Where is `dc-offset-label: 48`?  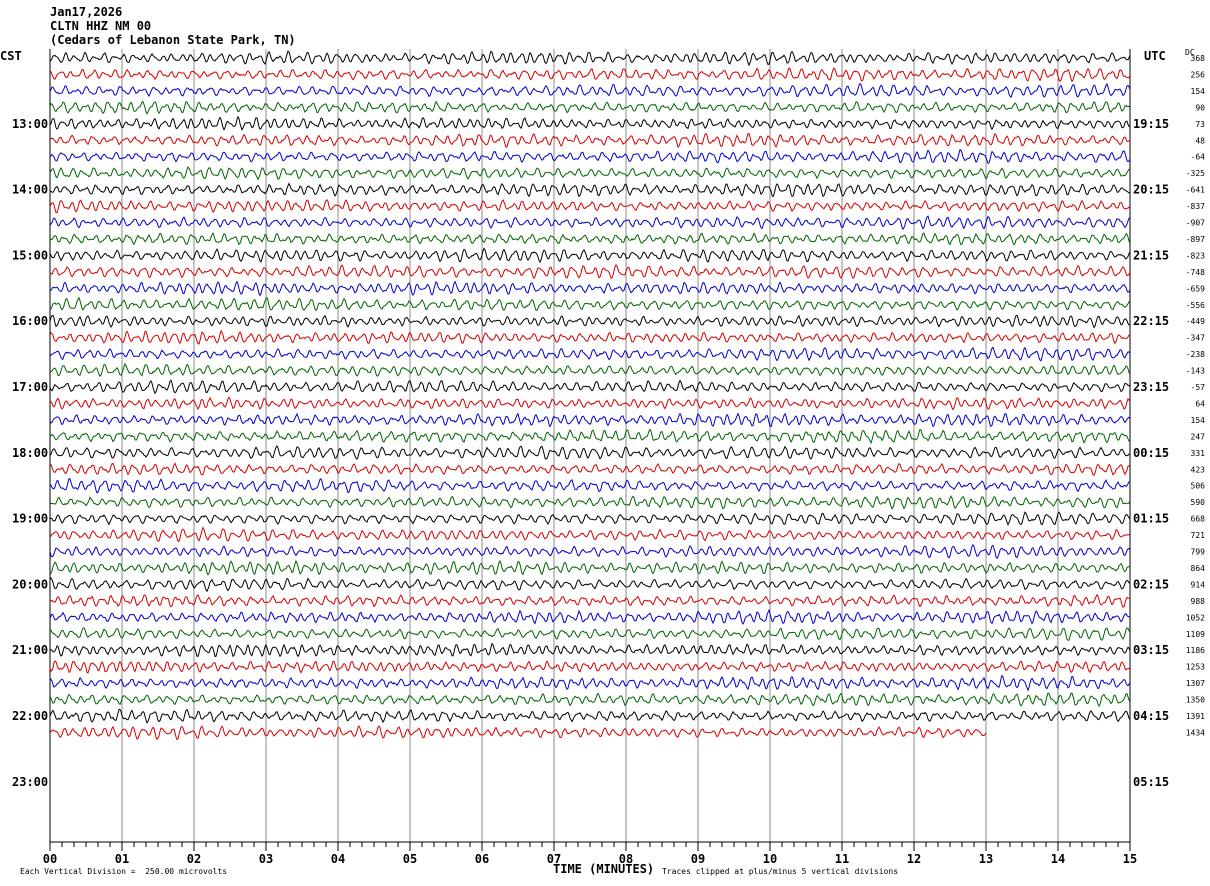
dc-offset-label: 48 is located at coordinates (1200, 140).